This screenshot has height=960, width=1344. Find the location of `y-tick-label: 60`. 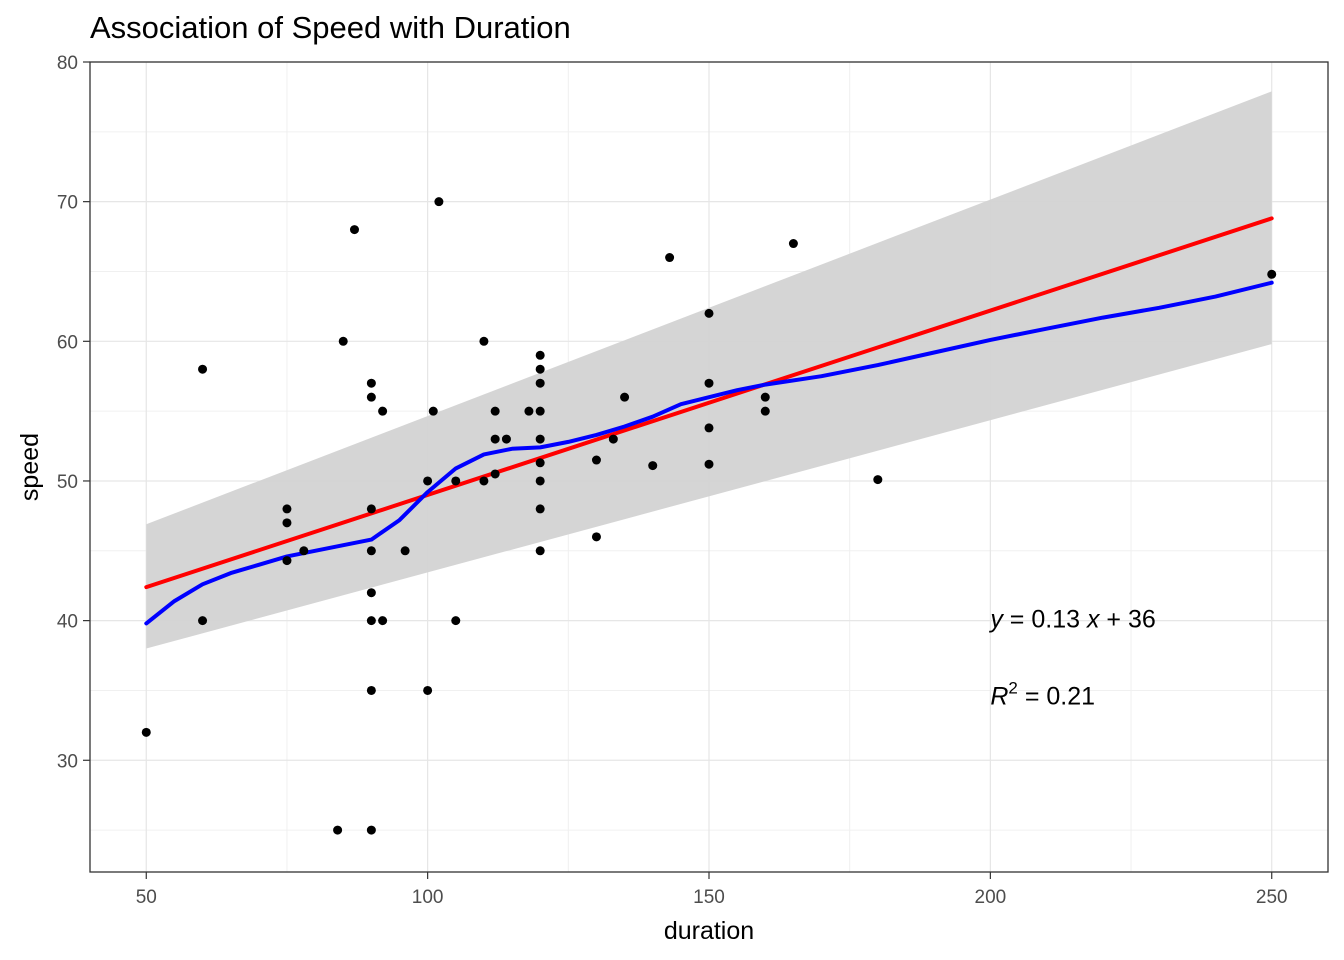

y-tick-label: 60 is located at coordinates (67, 342).